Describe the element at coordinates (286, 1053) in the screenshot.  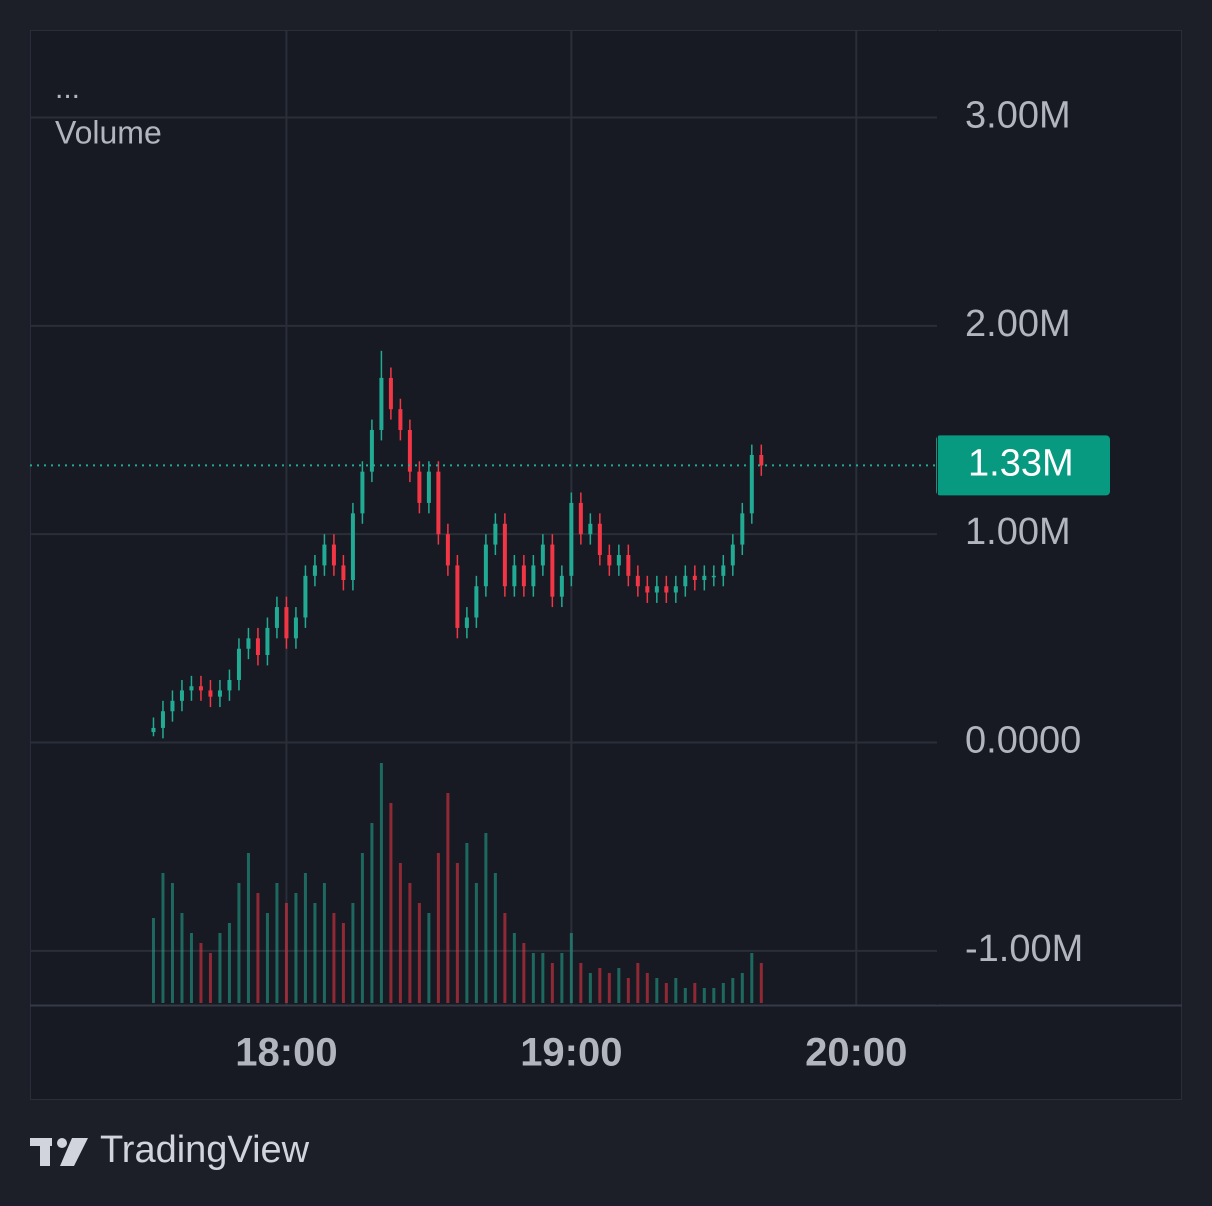
I see `x-tick-label: 18:00` at that location.